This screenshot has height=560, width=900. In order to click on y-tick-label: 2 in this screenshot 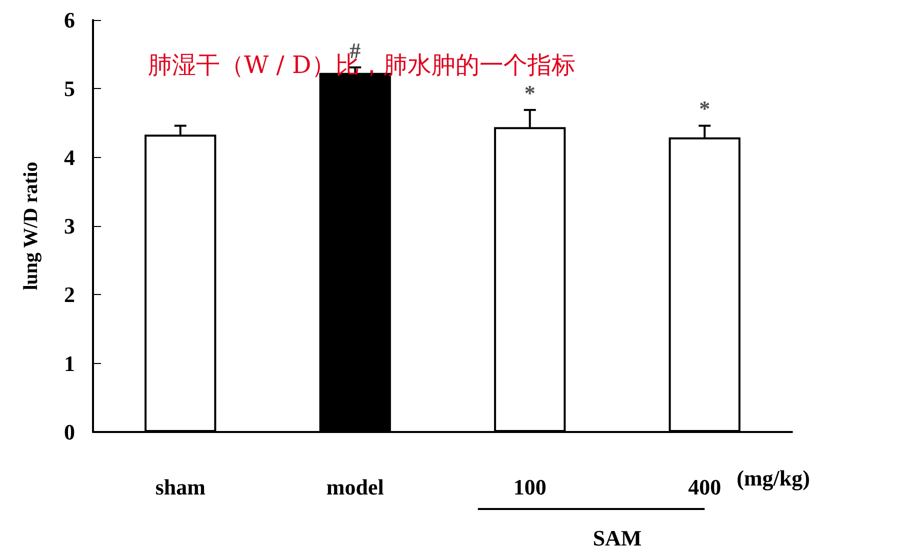, I will do `click(69, 295)`.